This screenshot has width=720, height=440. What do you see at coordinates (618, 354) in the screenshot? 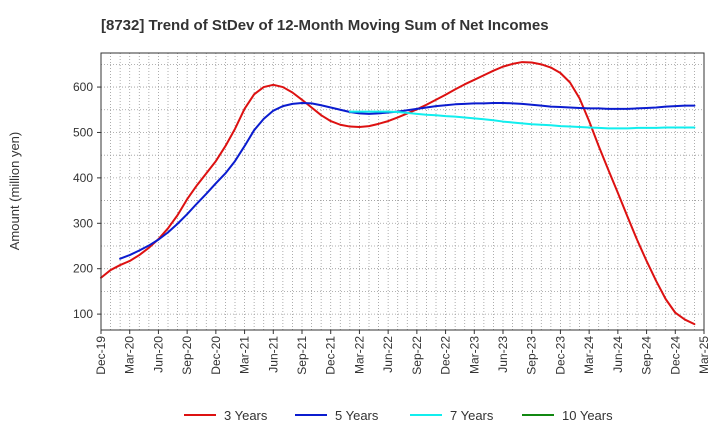
I see `x-tick-label: Jun-24` at bounding box center [618, 354].